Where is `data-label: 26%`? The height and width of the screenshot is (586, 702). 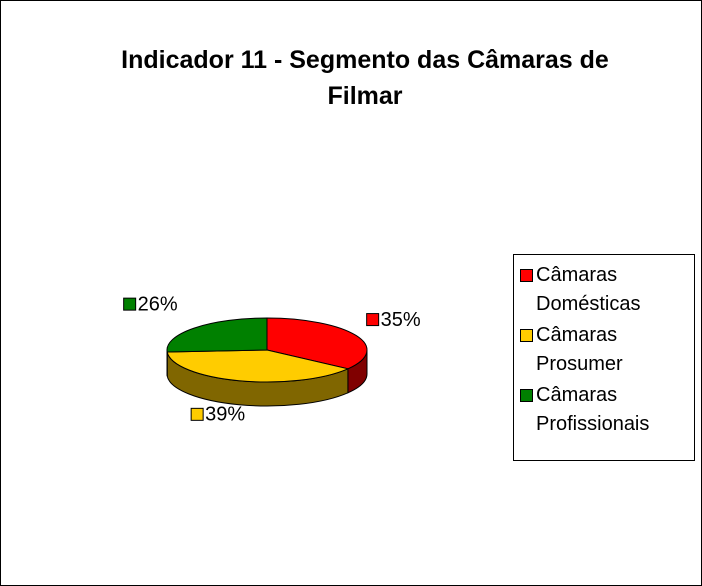
data-label: 26% is located at coordinates (158, 304).